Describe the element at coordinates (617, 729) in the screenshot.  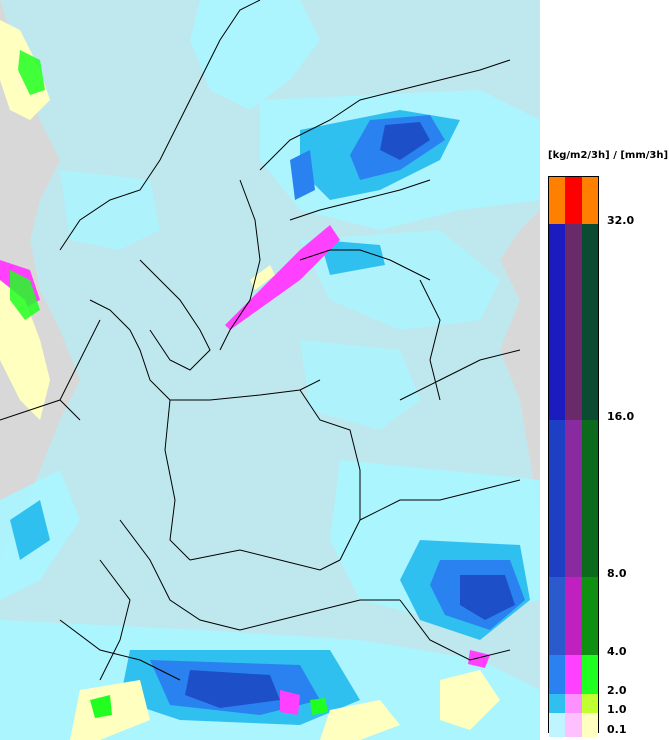
I see `legend-tick-0-1: 0.1` at that location.